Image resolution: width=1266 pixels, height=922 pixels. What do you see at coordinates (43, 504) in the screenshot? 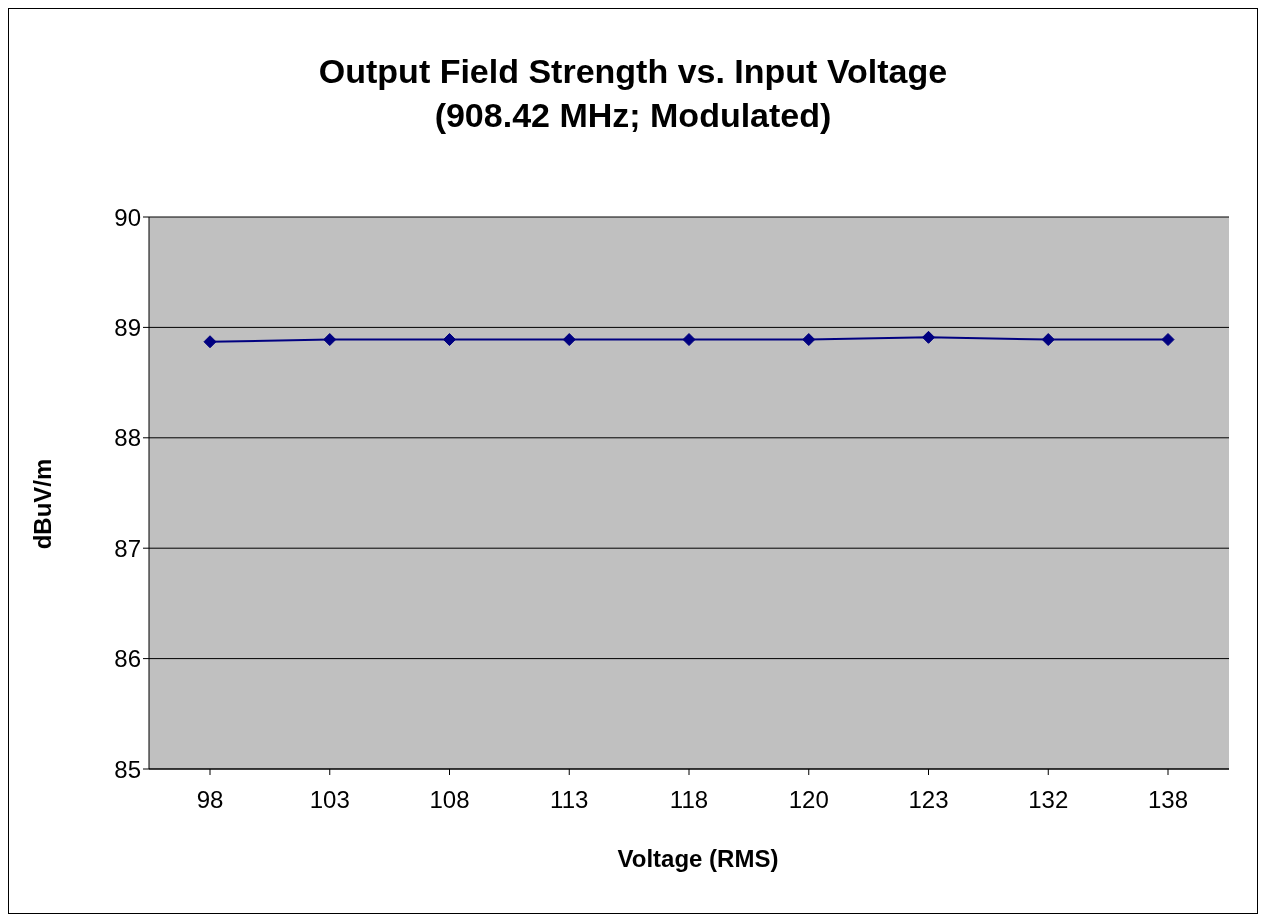
I see `y-axis-title: dBuV/m` at bounding box center [43, 504].